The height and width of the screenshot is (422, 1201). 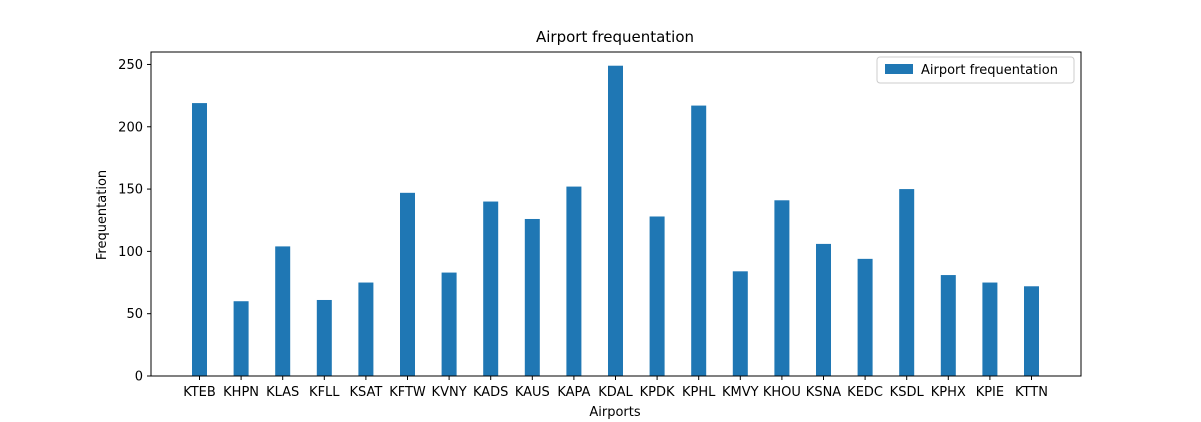 I want to click on y-tick-label: 200, so click(x=130, y=127).